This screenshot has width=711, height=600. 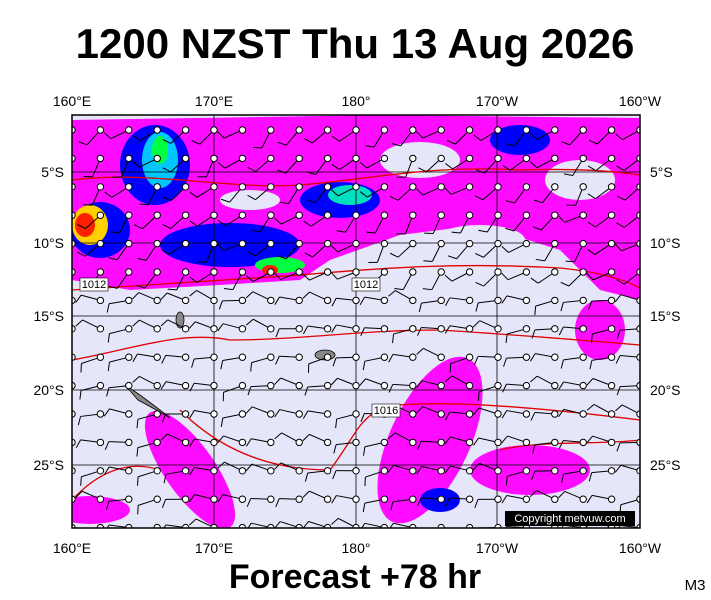 What do you see at coordinates (665, 390) in the screenshot?
I see `latitude-label: 20°S` at bounding box center [665, 390].